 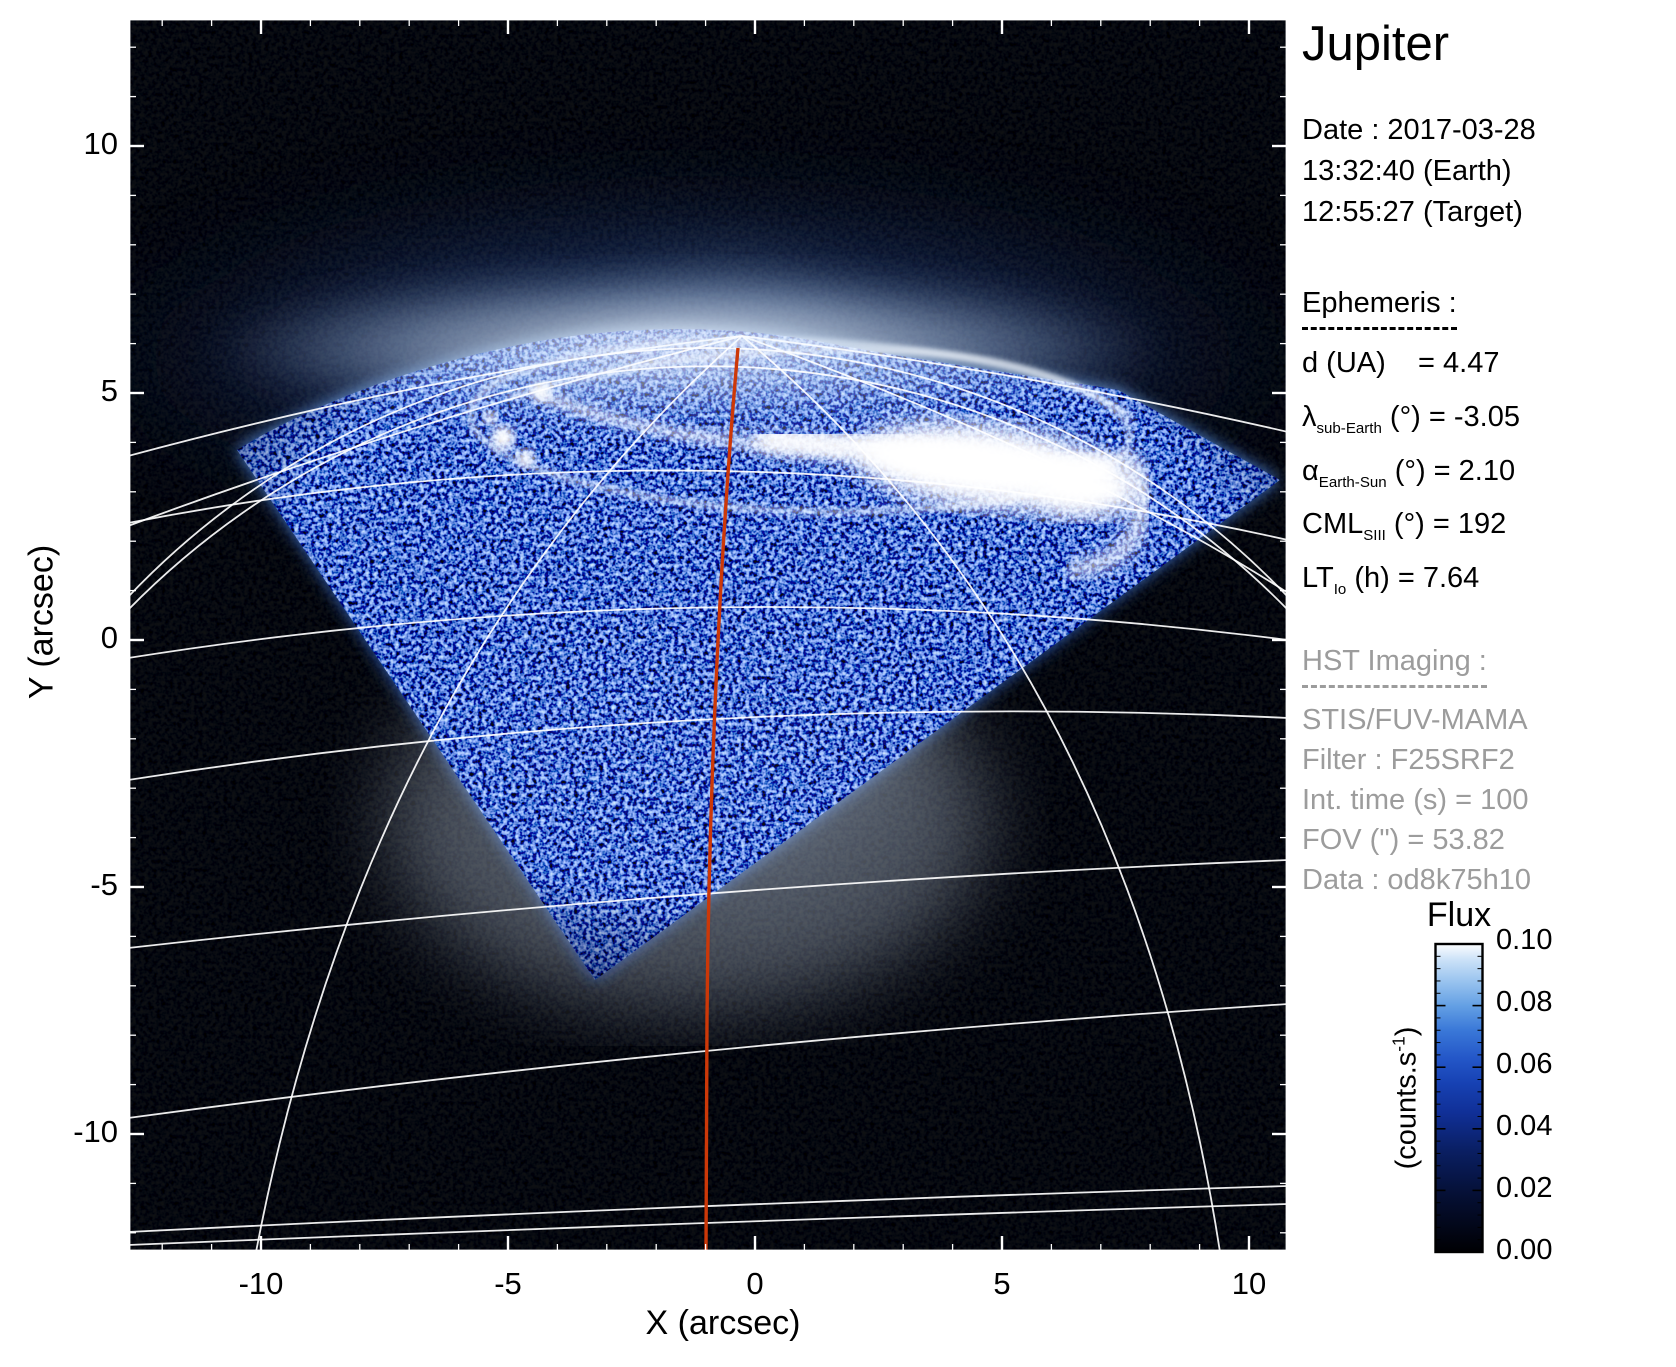 What do you see at coordinates (1407, 171) in the screenshot?
I see `observation-earth-time: 13:32:40 (Earth)` at bounding box center [1407, 171].